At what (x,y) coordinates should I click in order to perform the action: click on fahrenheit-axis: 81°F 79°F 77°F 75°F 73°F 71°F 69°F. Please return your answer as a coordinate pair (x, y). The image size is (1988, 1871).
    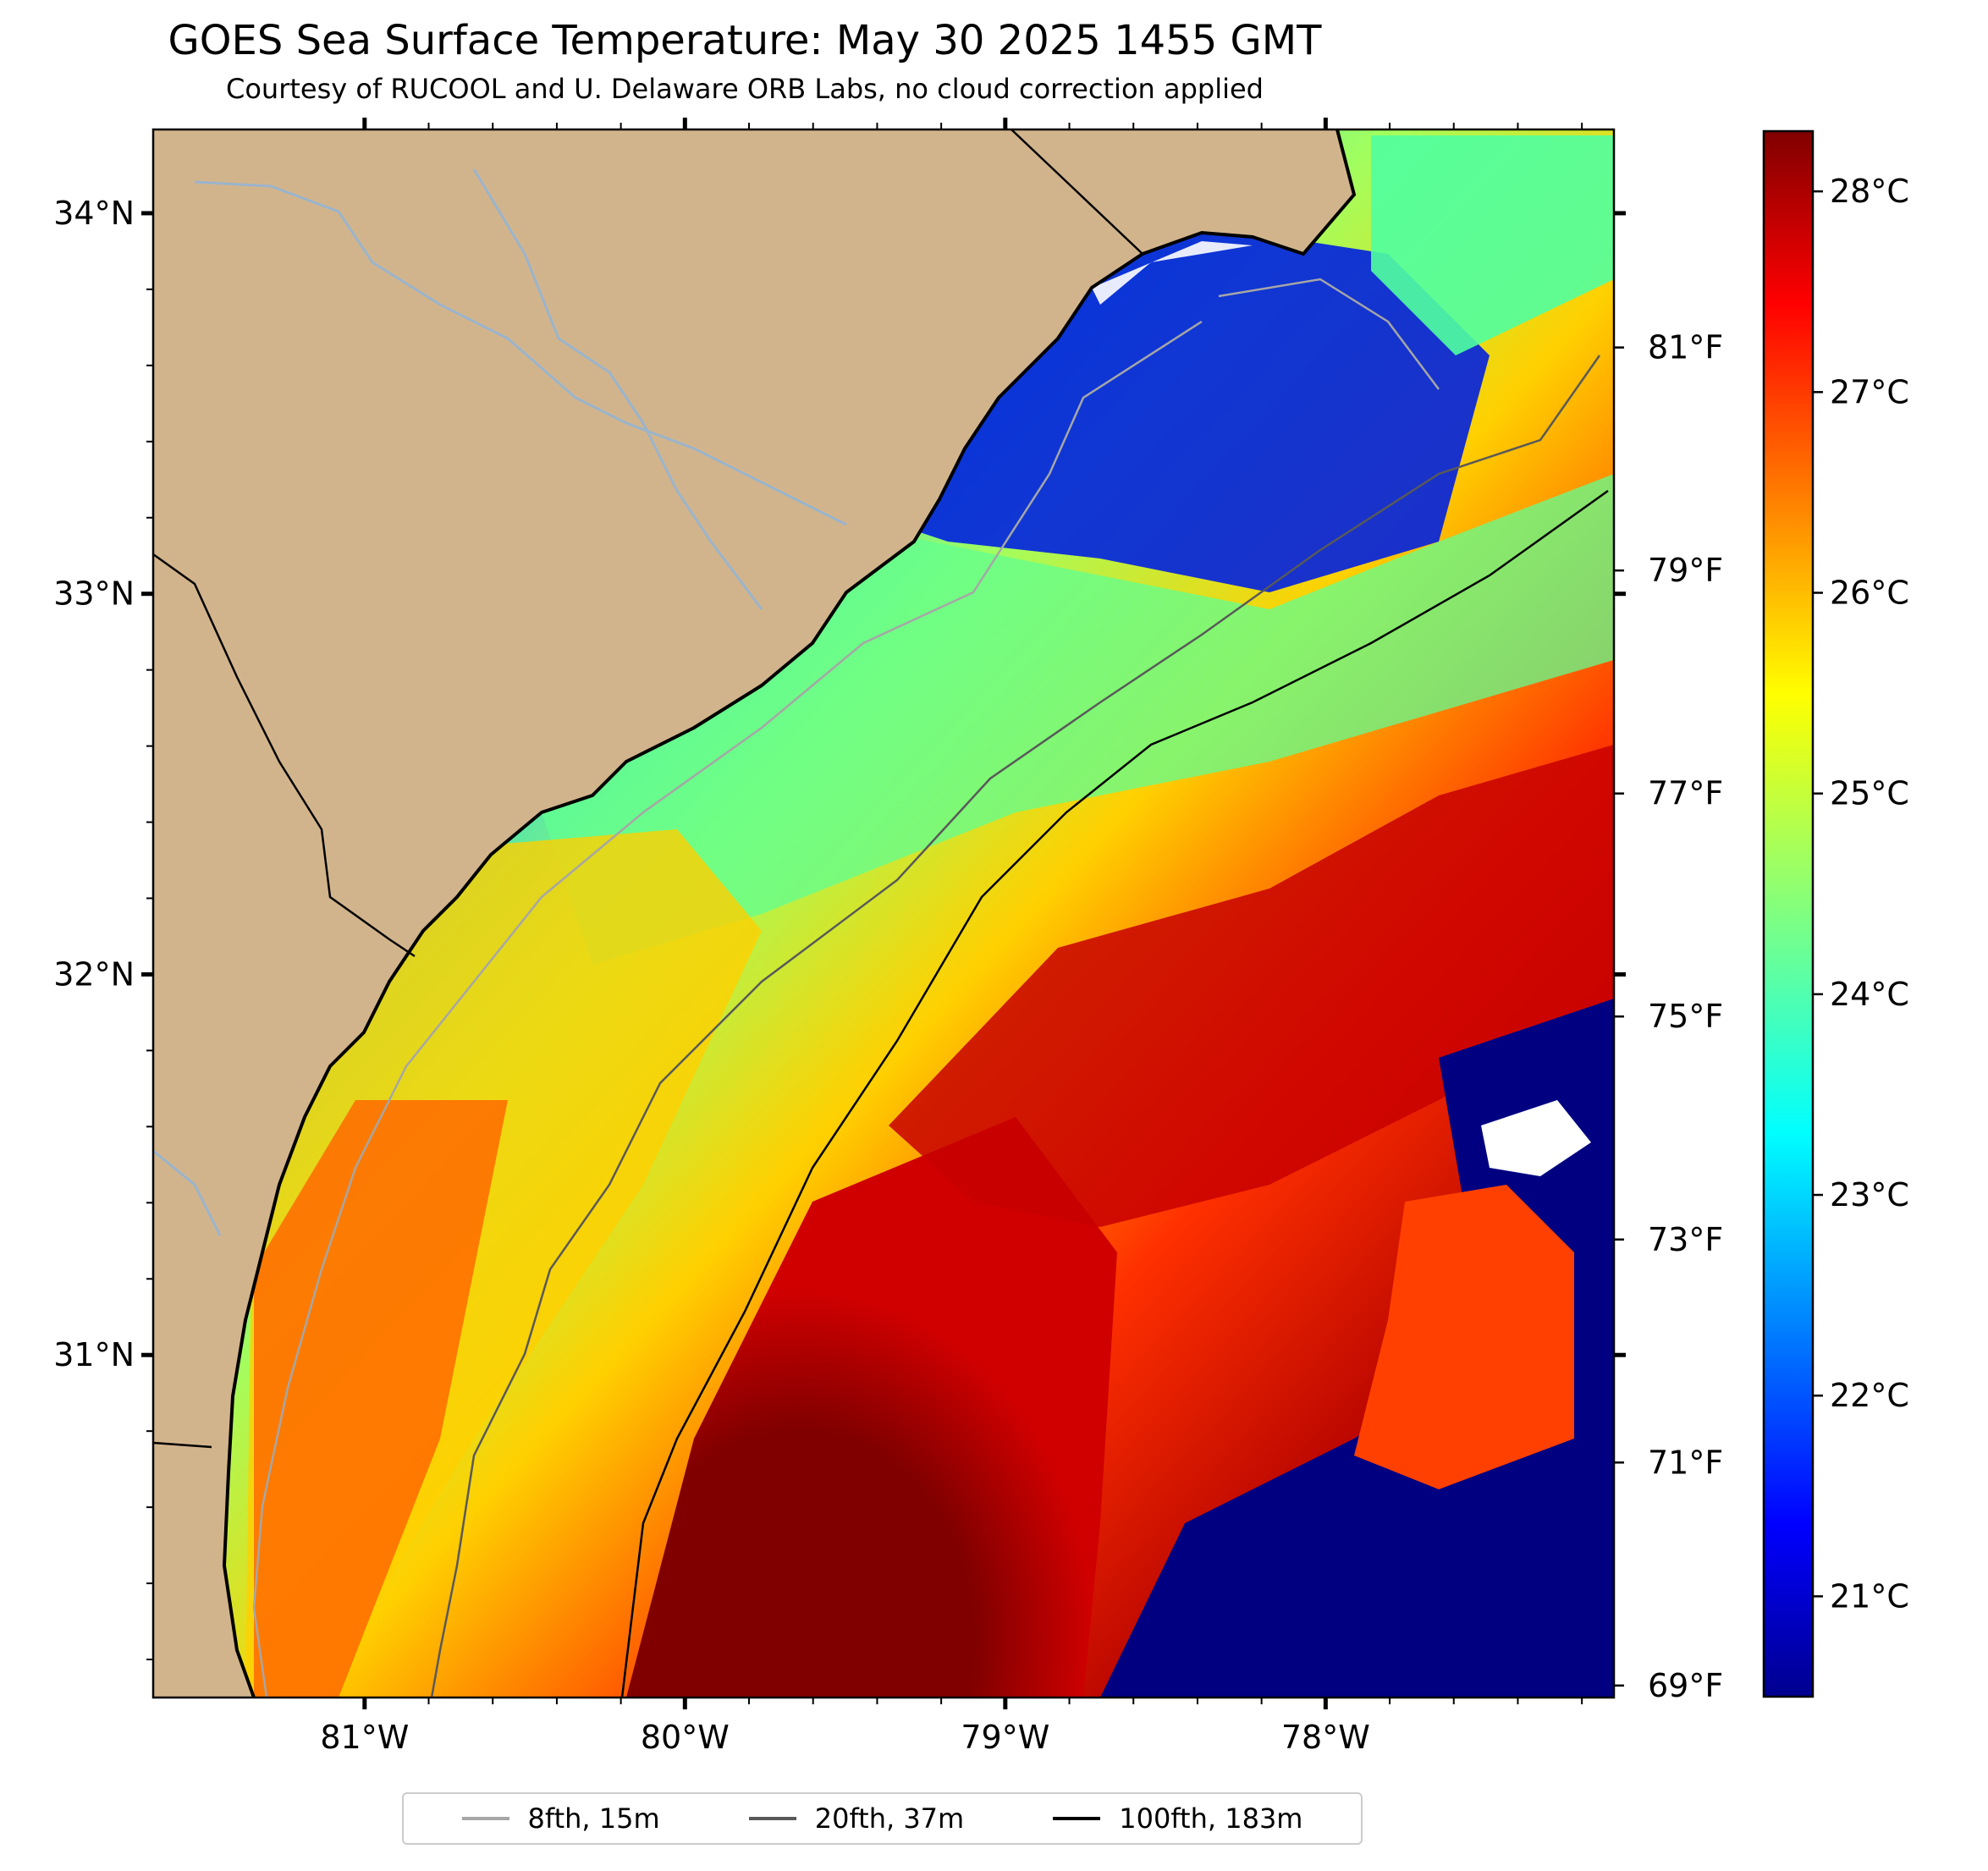
    Looking at the image, I should click on (1668, 1016).